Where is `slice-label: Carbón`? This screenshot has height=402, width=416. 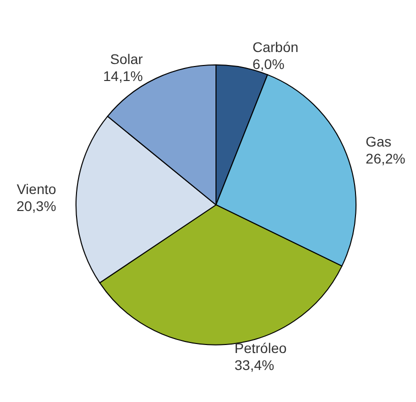 slice-label: Carbón is located at coordinates (275, 47).